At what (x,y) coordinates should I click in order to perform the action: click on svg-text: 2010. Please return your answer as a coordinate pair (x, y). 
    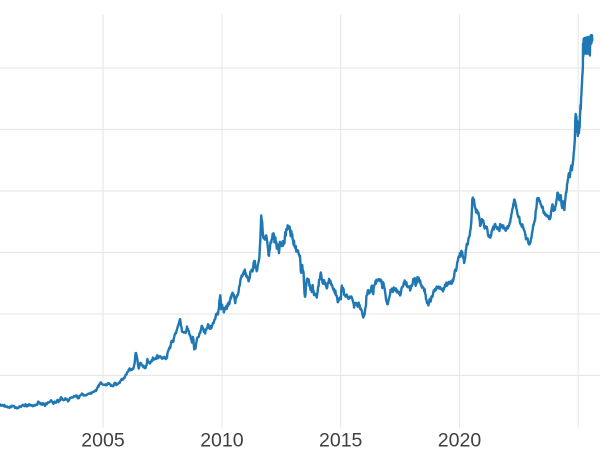
    Looking at the image, I should click on (222, 440).